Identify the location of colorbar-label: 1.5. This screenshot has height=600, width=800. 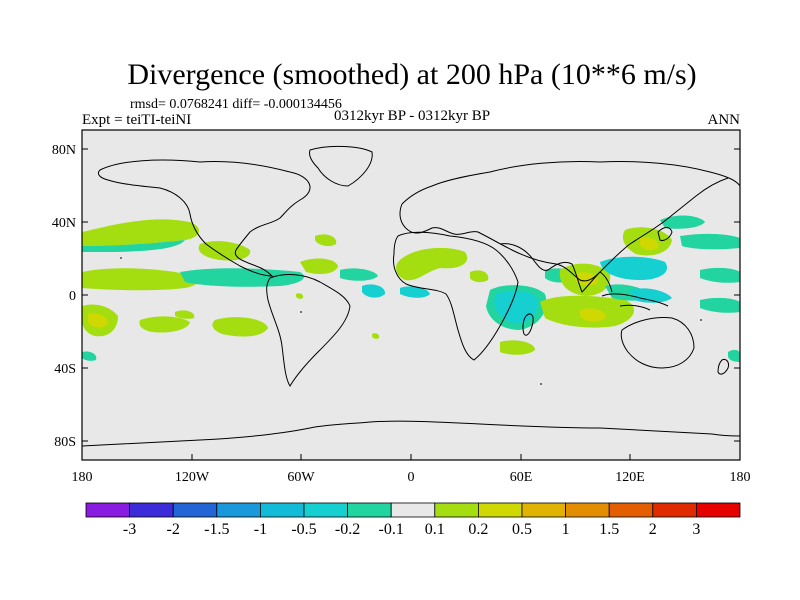
(609, 529).